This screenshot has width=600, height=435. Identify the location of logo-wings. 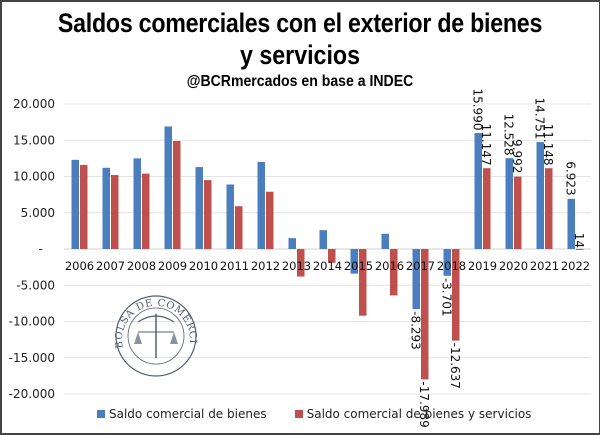
(156, 319).